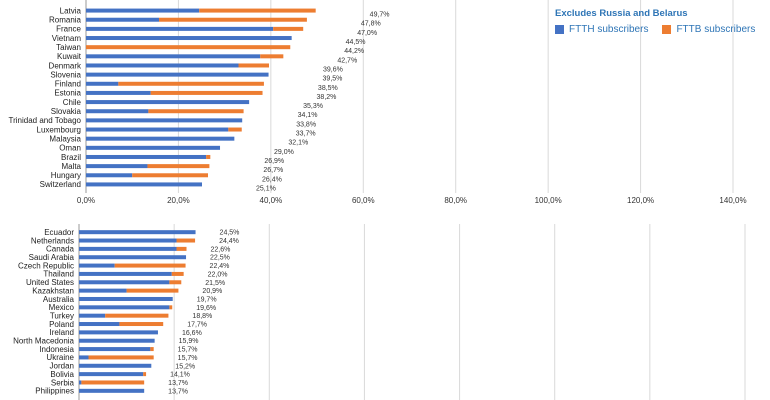 The width and height of the screenshot is (770, 400). I want to click on category-label-1-3: Saudi Arabia, so click(52, 257).